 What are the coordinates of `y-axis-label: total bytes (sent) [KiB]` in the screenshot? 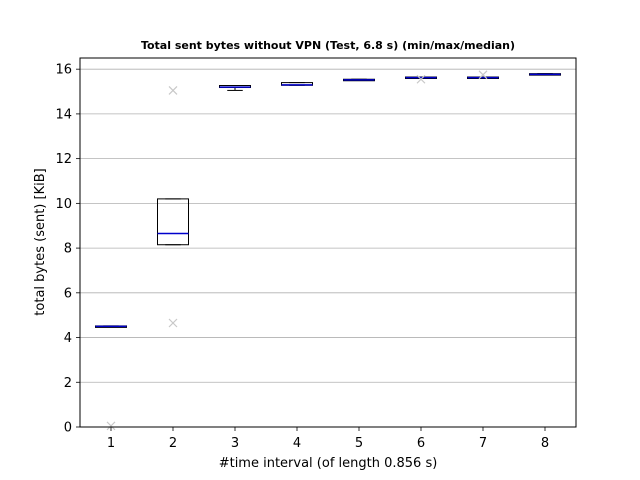 It's located at (40, 241).